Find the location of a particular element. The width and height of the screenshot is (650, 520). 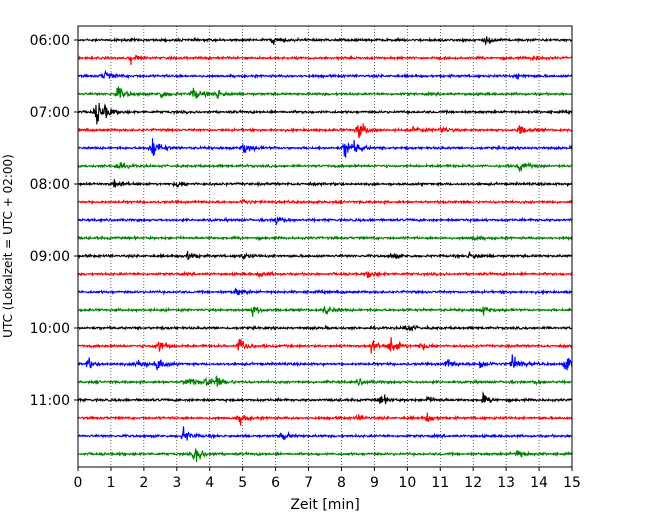

x-axis-label: Zeit [min] is located at coordinates (324, 505).